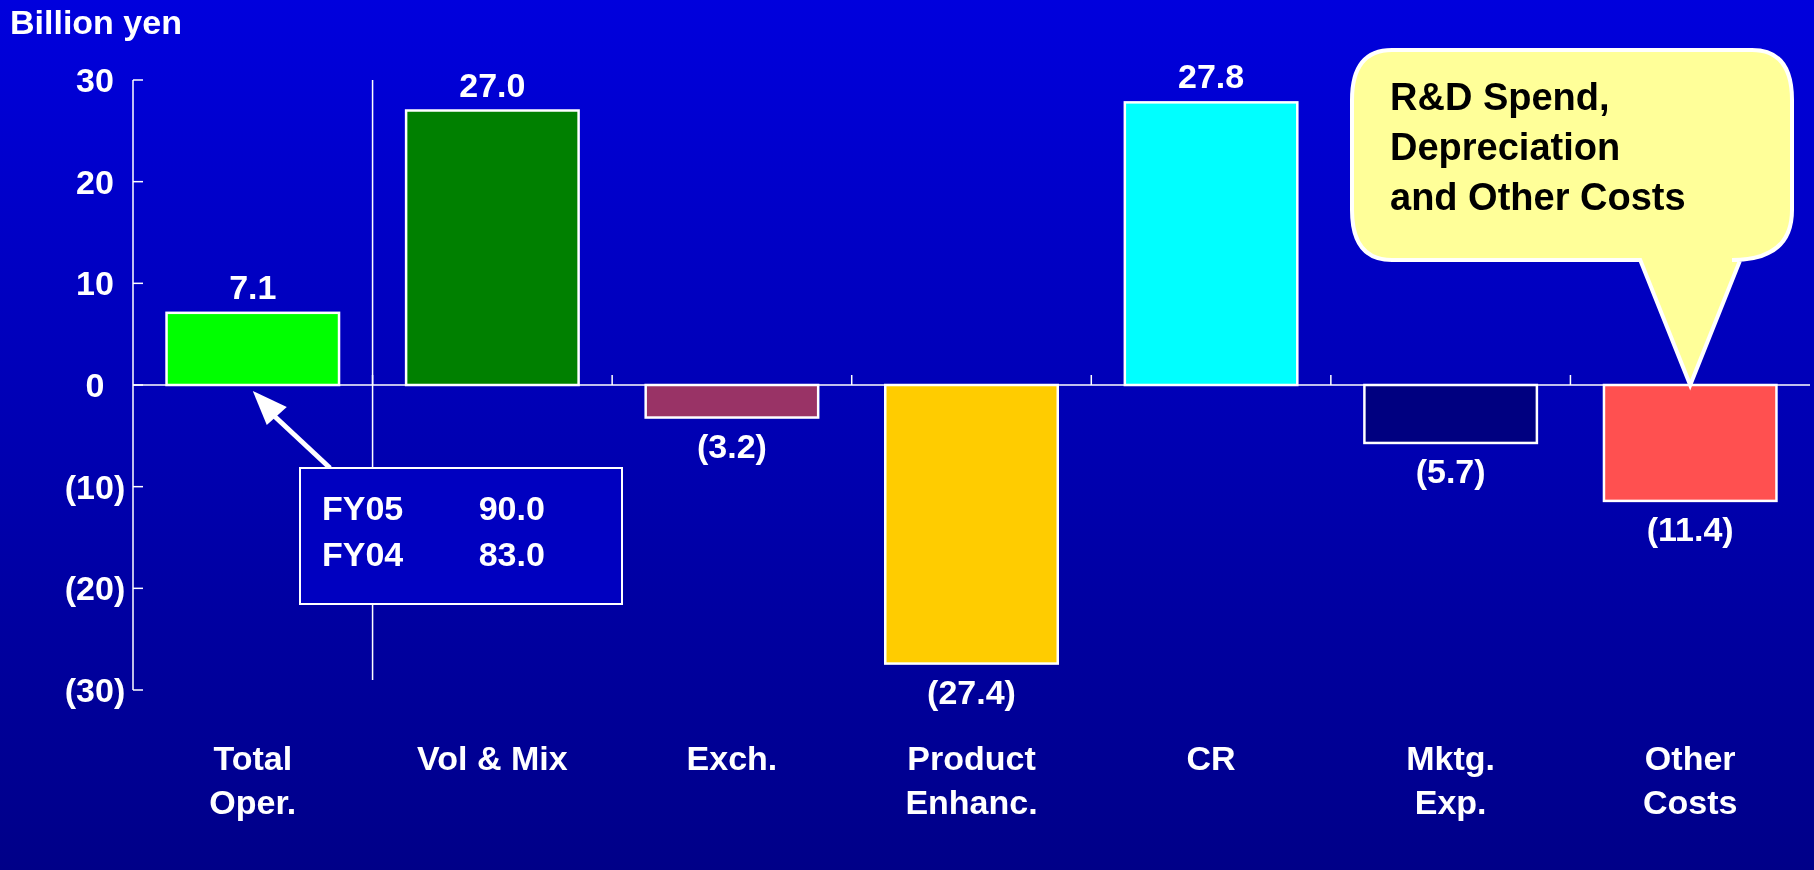 The image size is (1814, 870). I want to click on x-tick-label: CR, so click(1211, 758).